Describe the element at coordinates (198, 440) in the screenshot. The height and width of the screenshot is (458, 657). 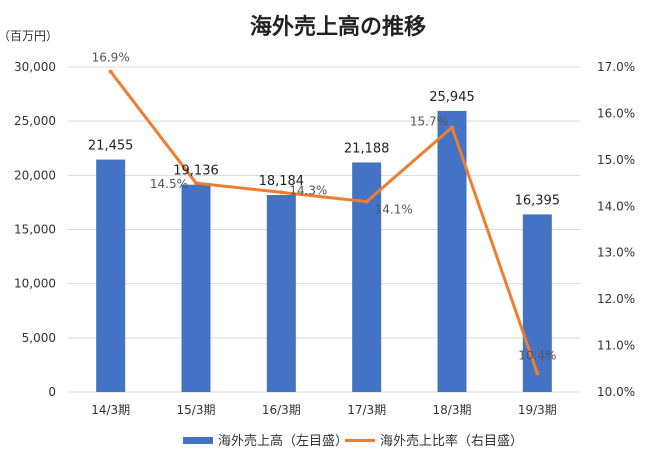
I see `legend-swatch-bar` at that location.